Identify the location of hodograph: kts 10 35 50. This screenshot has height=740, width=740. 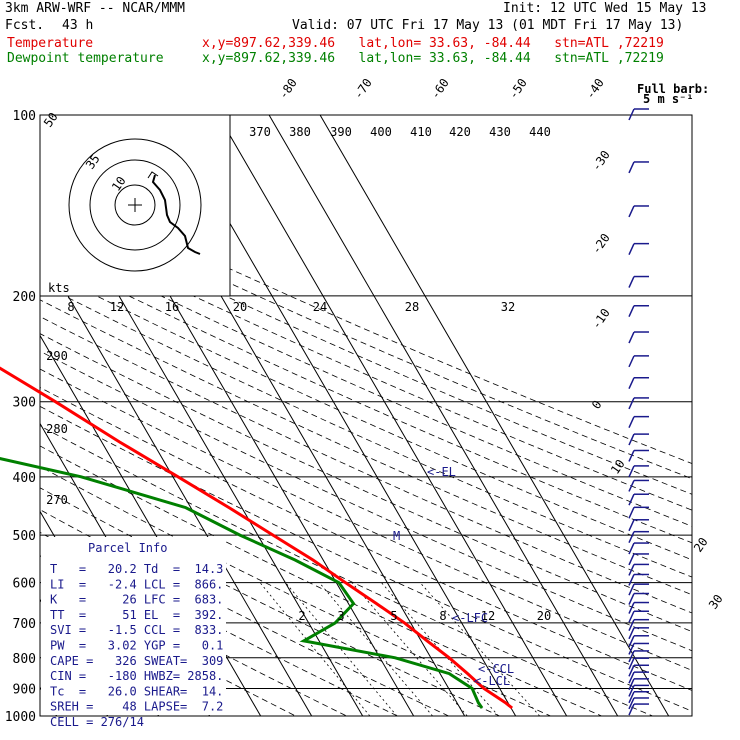
(135, 203).